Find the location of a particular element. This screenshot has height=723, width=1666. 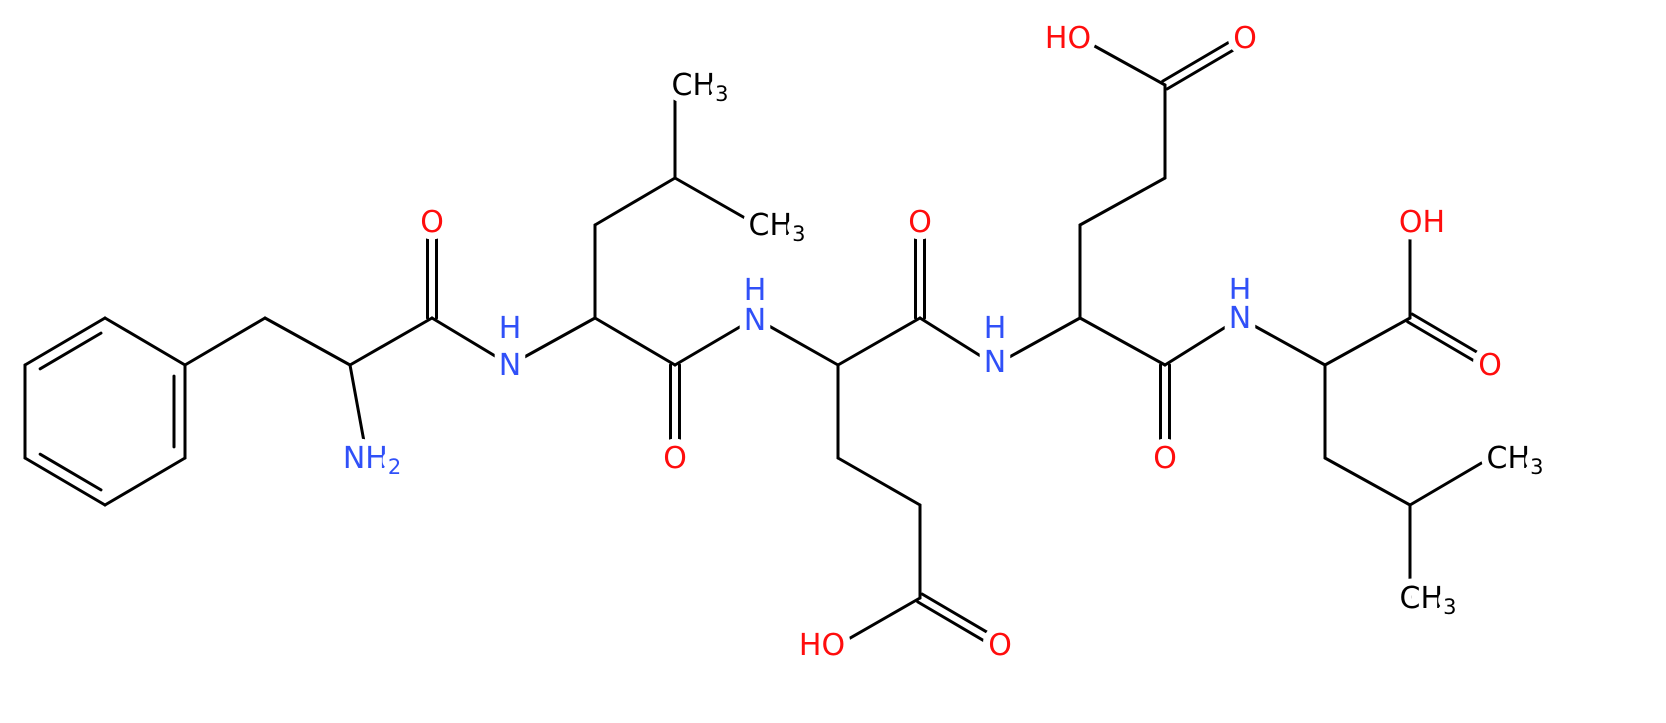

atom-symbol: OH is located at coordinates (1422, 222).